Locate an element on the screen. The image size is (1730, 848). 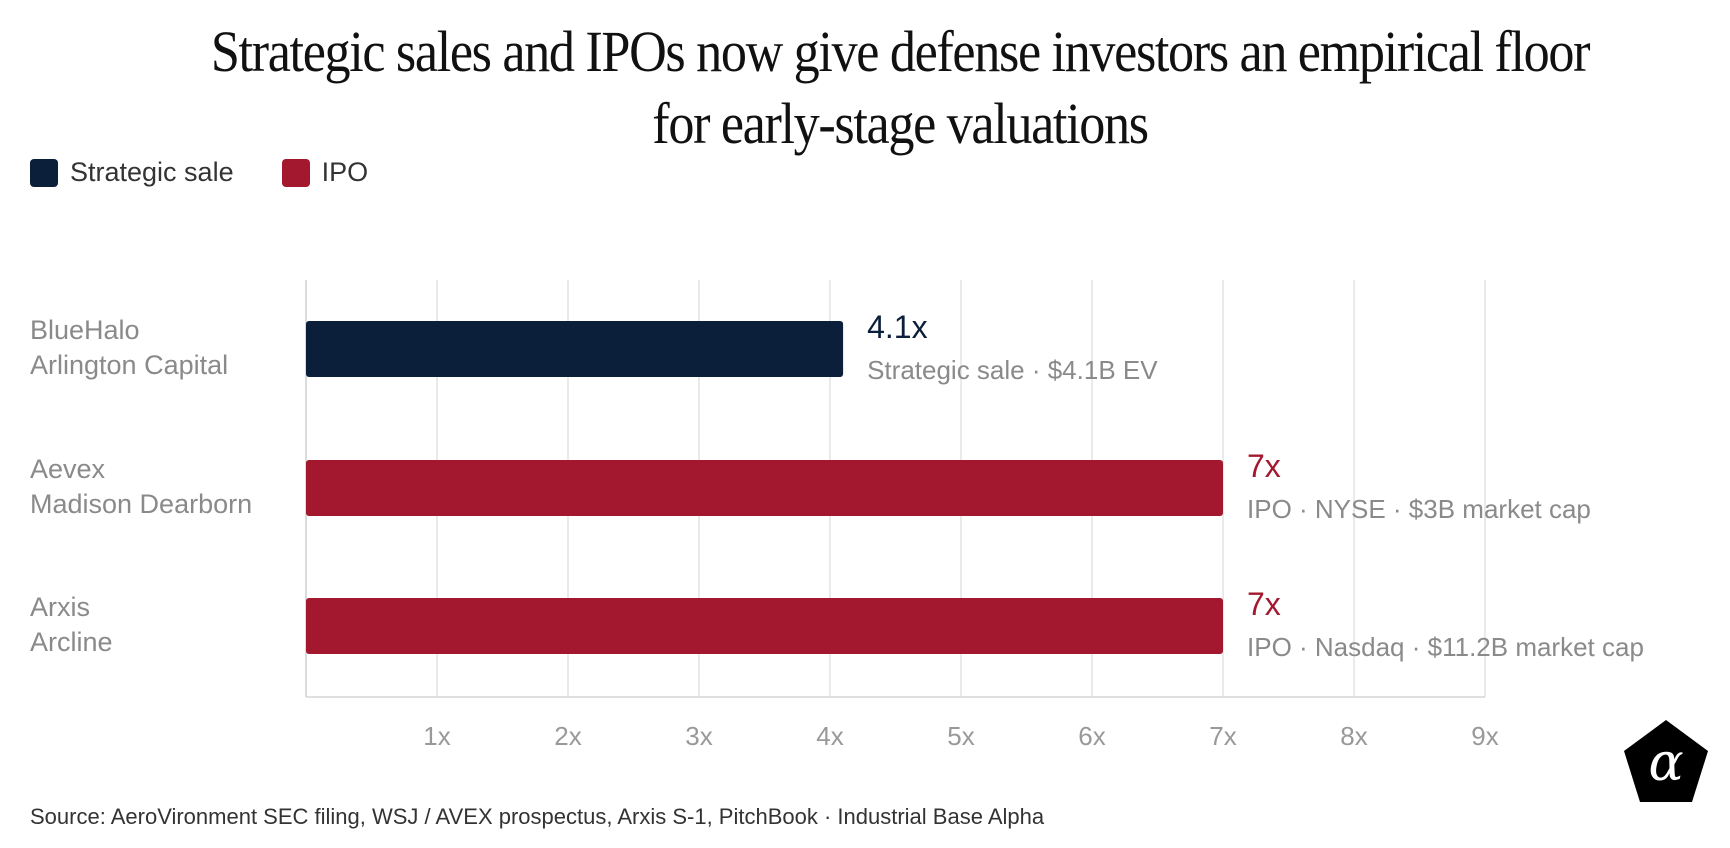
x-tick-label-3x: 3x is located at coordinates (698, 736).